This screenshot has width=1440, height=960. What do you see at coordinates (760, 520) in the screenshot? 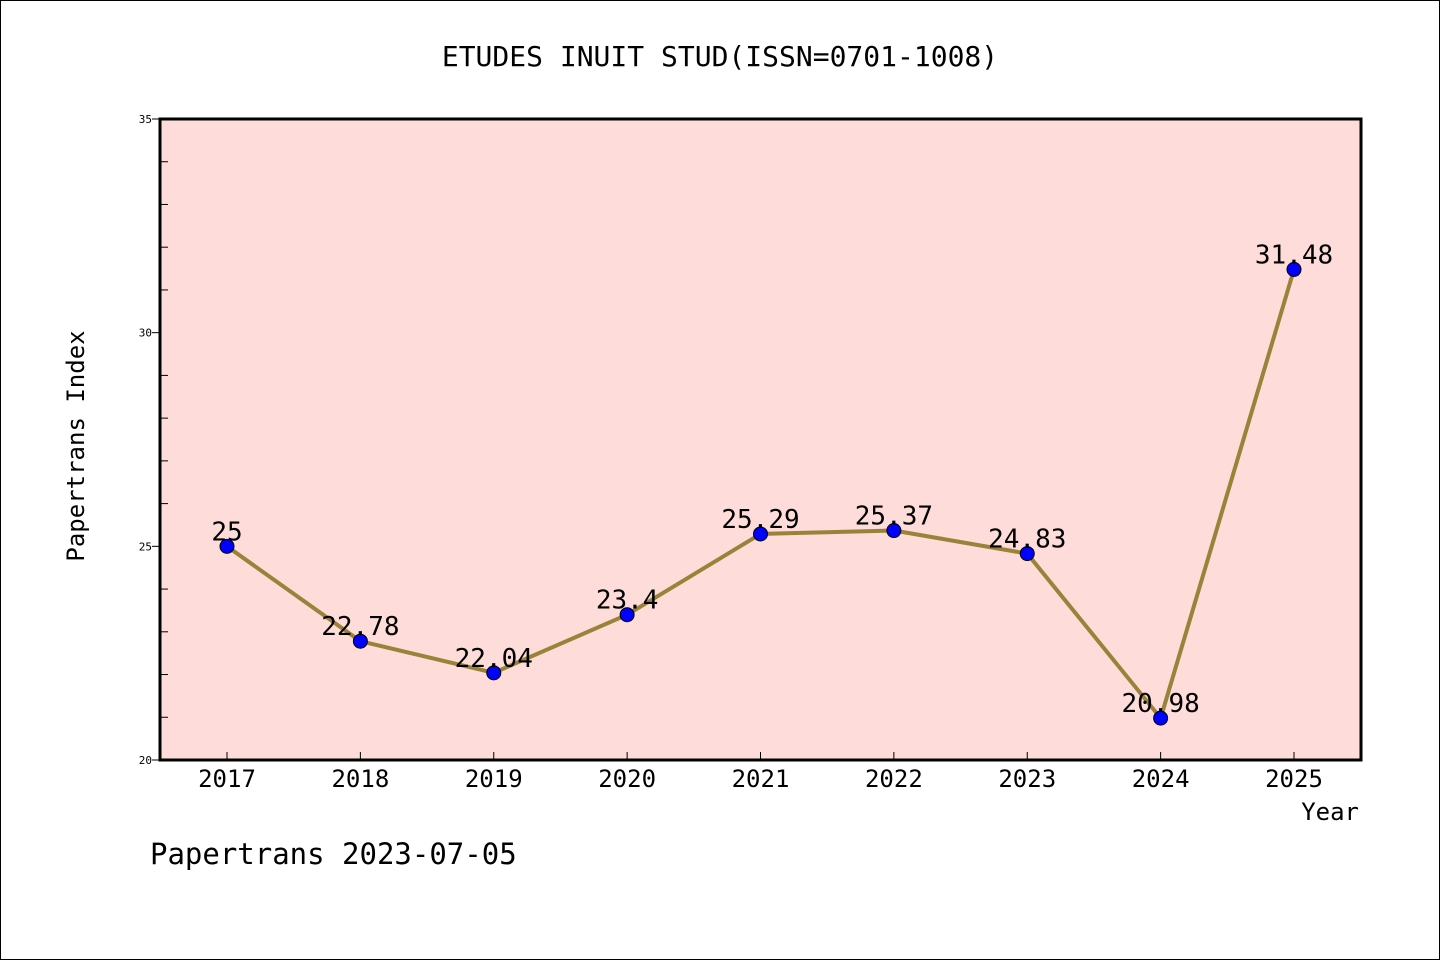
I see `data-label: 25.29` at bounding box center [760, 520].